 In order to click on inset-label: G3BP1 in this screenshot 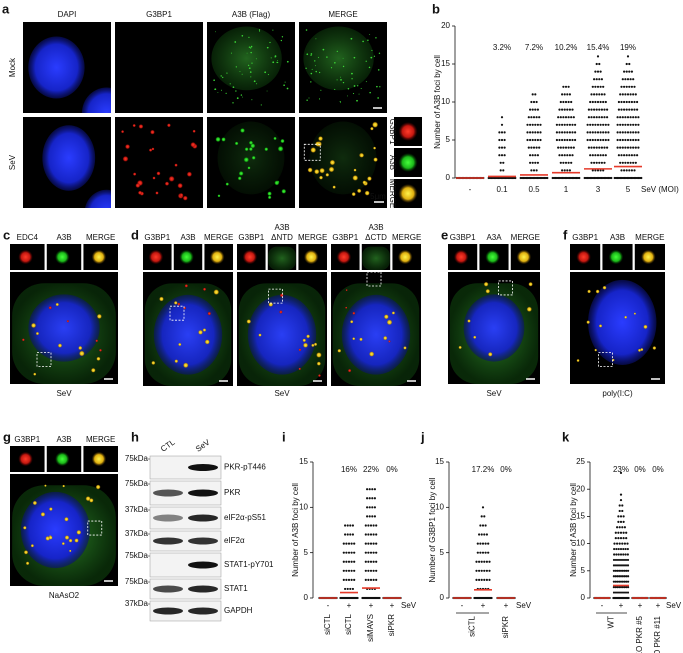, I will do `click(392, 132)`.